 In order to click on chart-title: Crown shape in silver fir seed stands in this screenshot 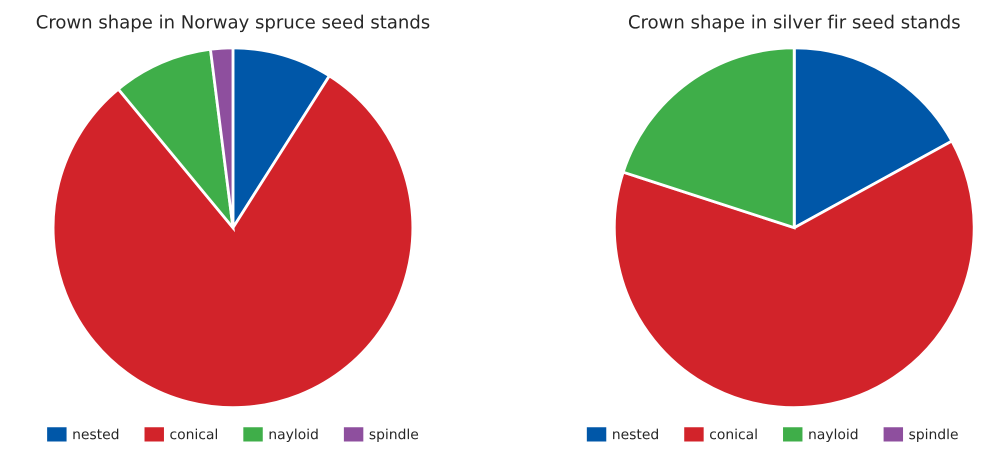, I will do `click(794, 23)`.